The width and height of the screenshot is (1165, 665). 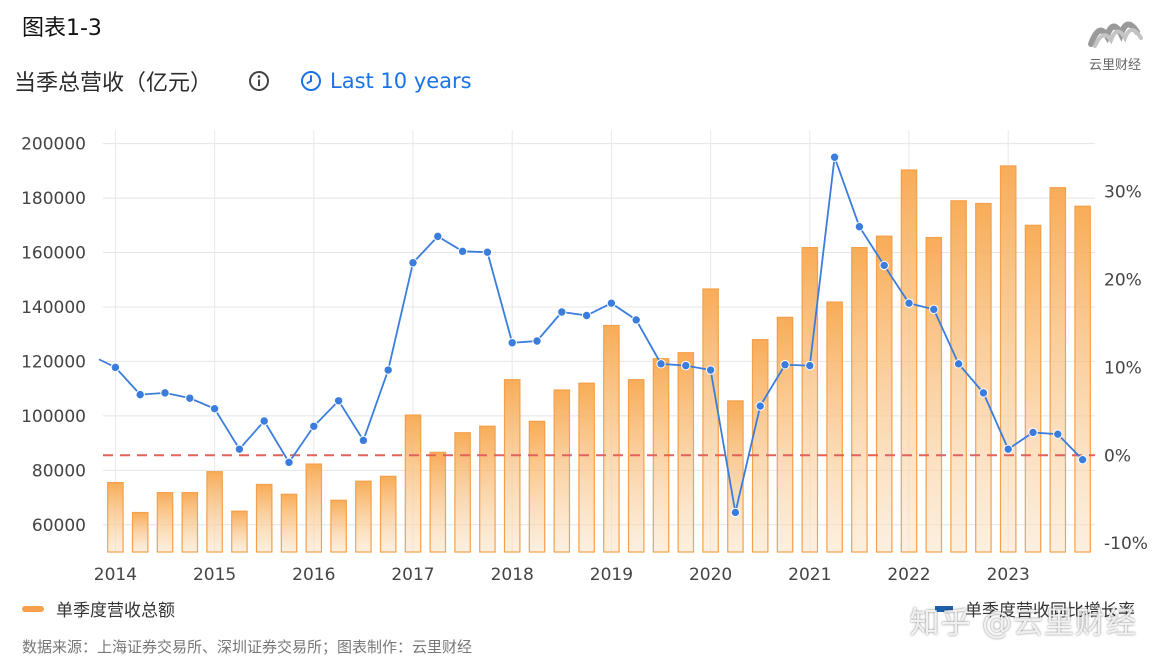 What do you see at coordinates (1035, 608) in the screenshot?
I see `legend-item-line: 单季度营收同比增长率` at bounding box center [1035, 608].